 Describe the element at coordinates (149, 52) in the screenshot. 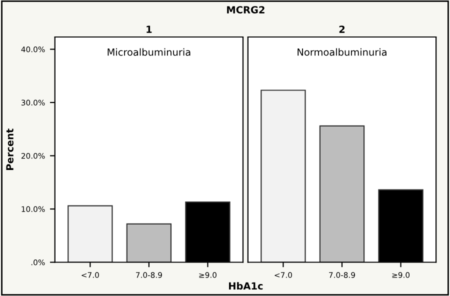

I see `annotation: Microalbuminuria` at that location.